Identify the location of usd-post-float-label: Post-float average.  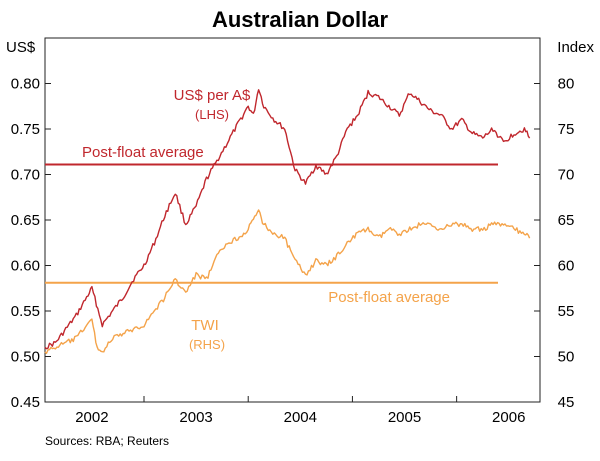
(143, 152).